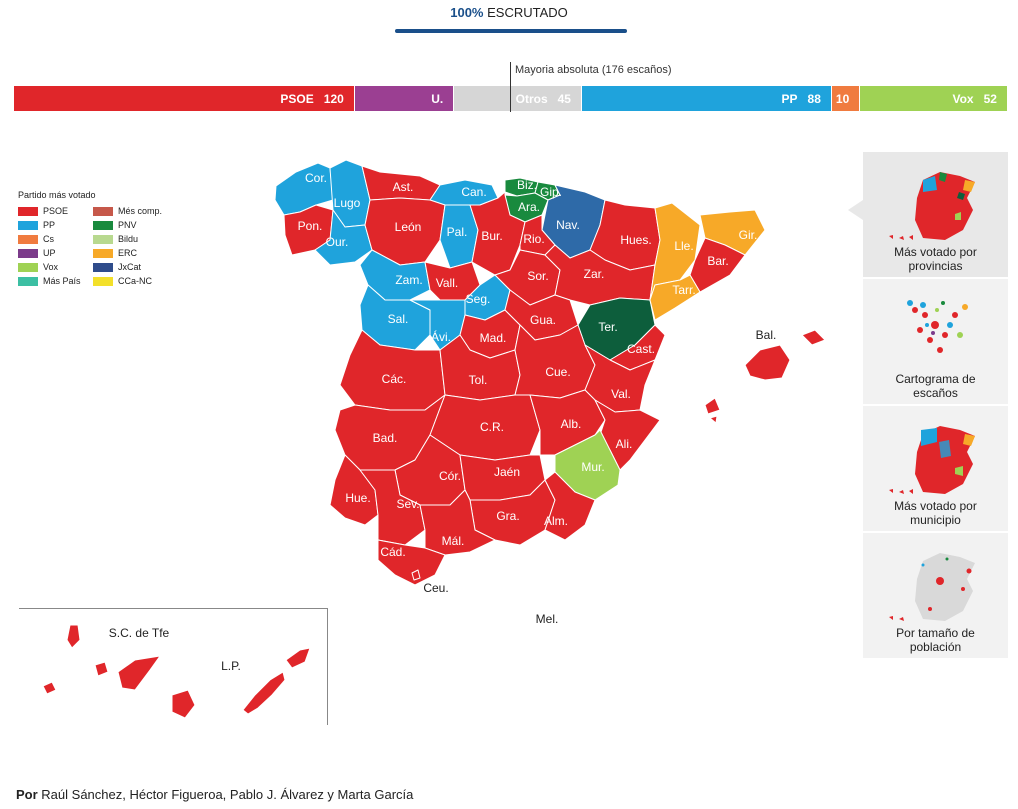  I want to click on province-leon, so click(405, 231).